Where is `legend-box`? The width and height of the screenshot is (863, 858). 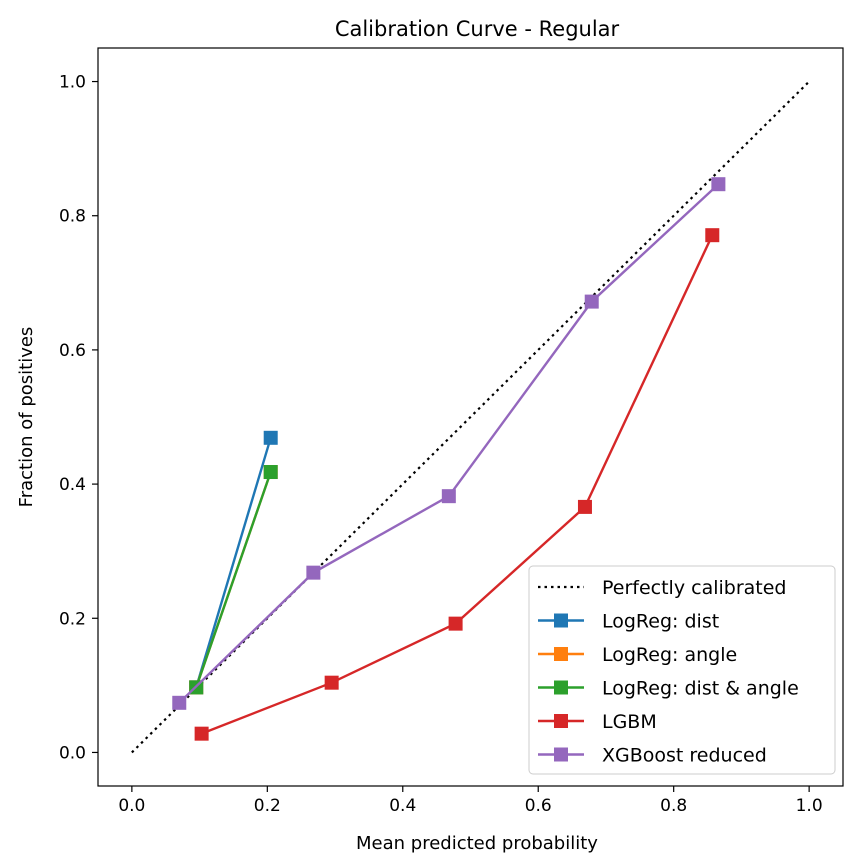
legend-box is located at coordinates (682, 670).